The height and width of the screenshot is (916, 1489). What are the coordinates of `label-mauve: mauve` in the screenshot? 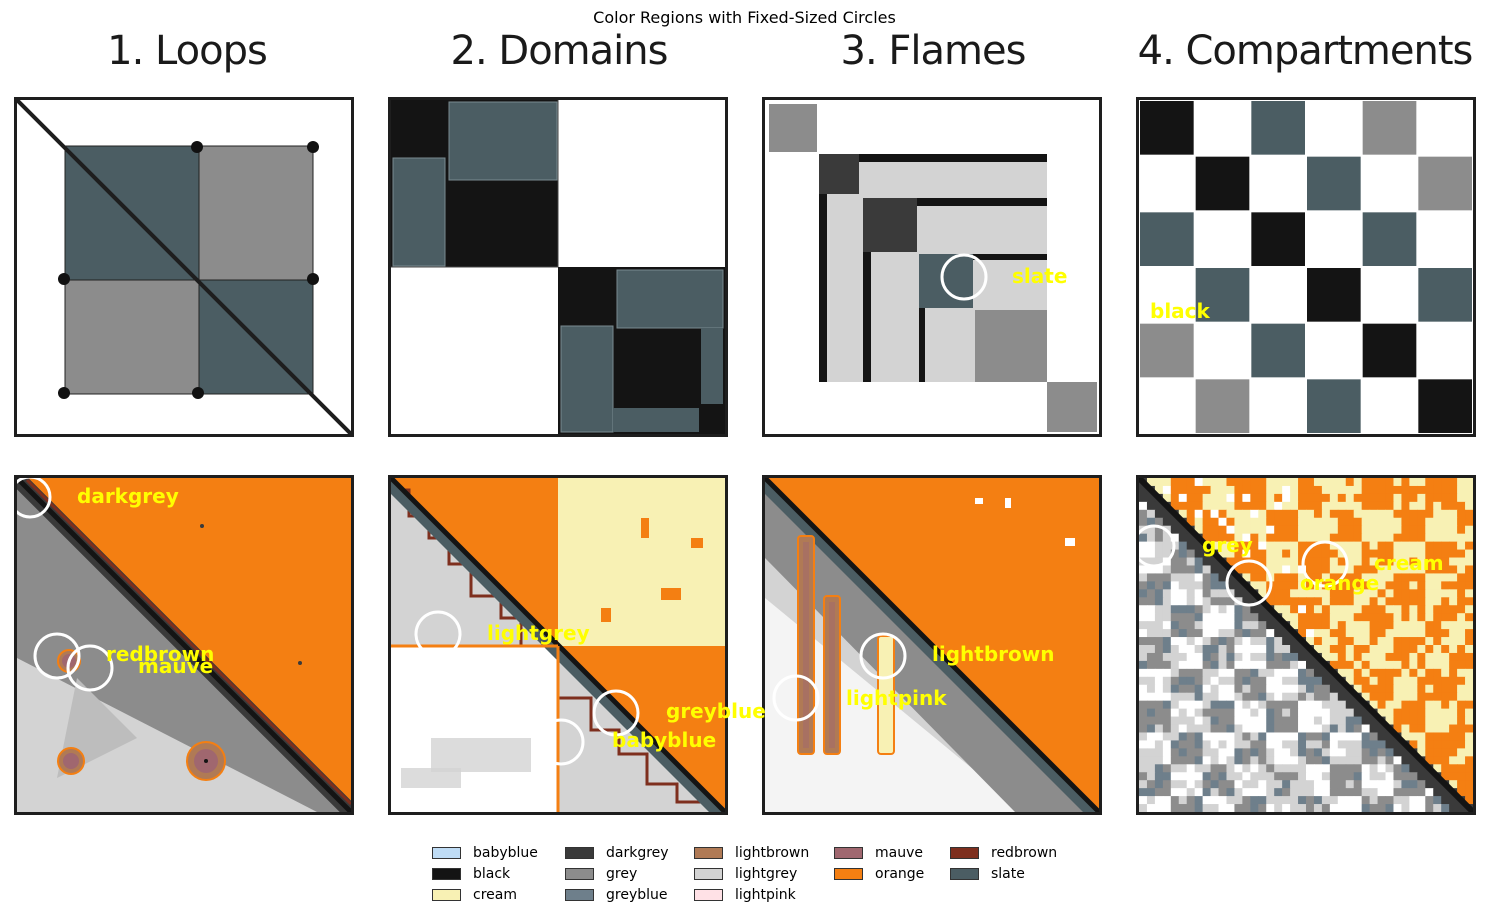 It's located at (176, 666).